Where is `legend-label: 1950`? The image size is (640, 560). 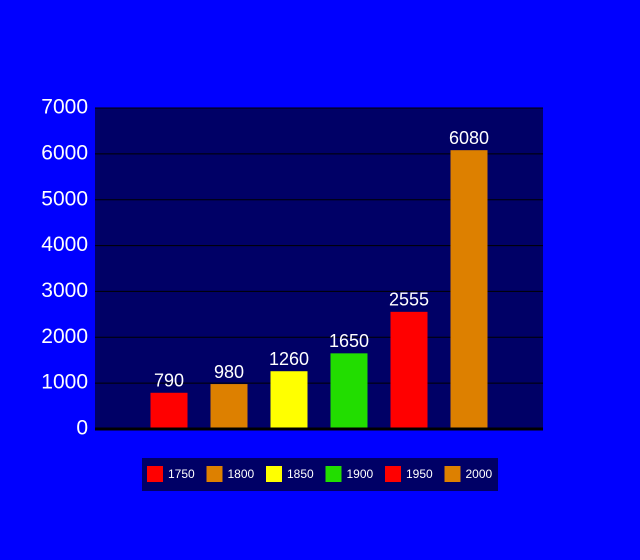 legend-label: 1950 is located at coordinates (419, 474).